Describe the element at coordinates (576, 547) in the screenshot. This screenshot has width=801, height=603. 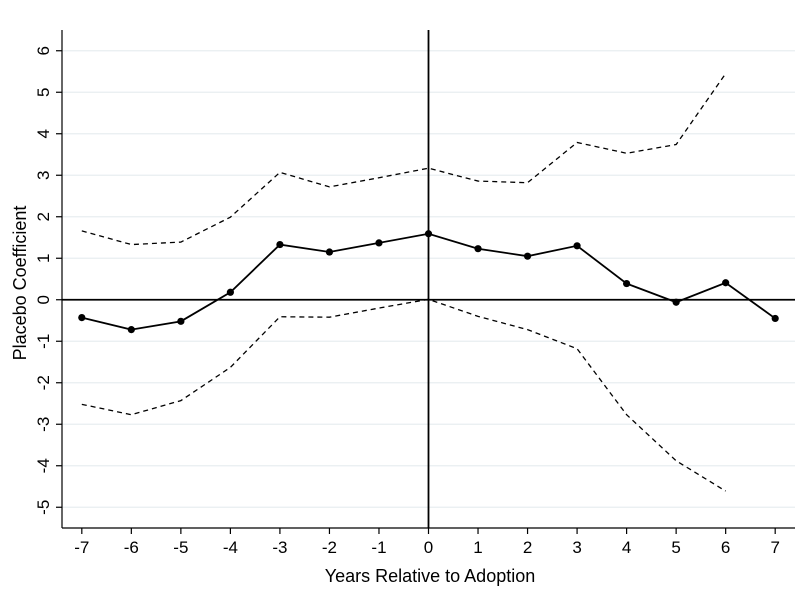
I see `x-tick-label: 3` at that location.